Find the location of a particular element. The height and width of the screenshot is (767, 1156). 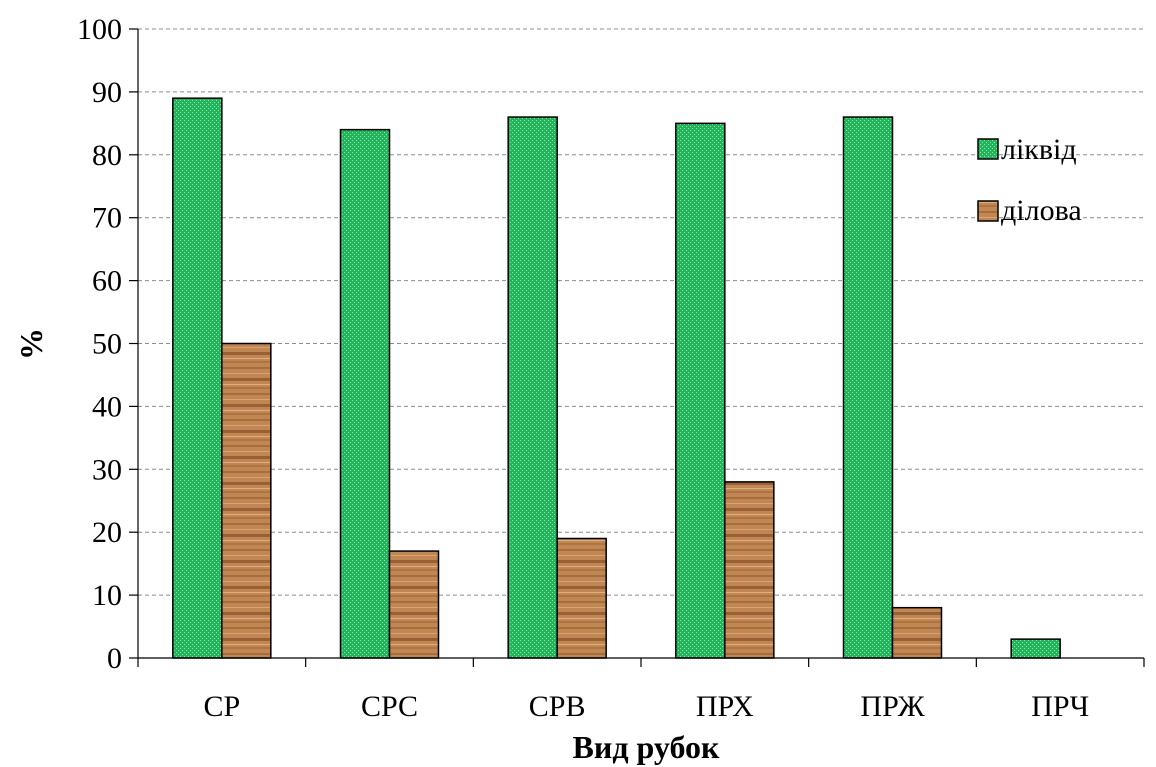

x-tick-label: СРВ is located at coordinates (557, 706).